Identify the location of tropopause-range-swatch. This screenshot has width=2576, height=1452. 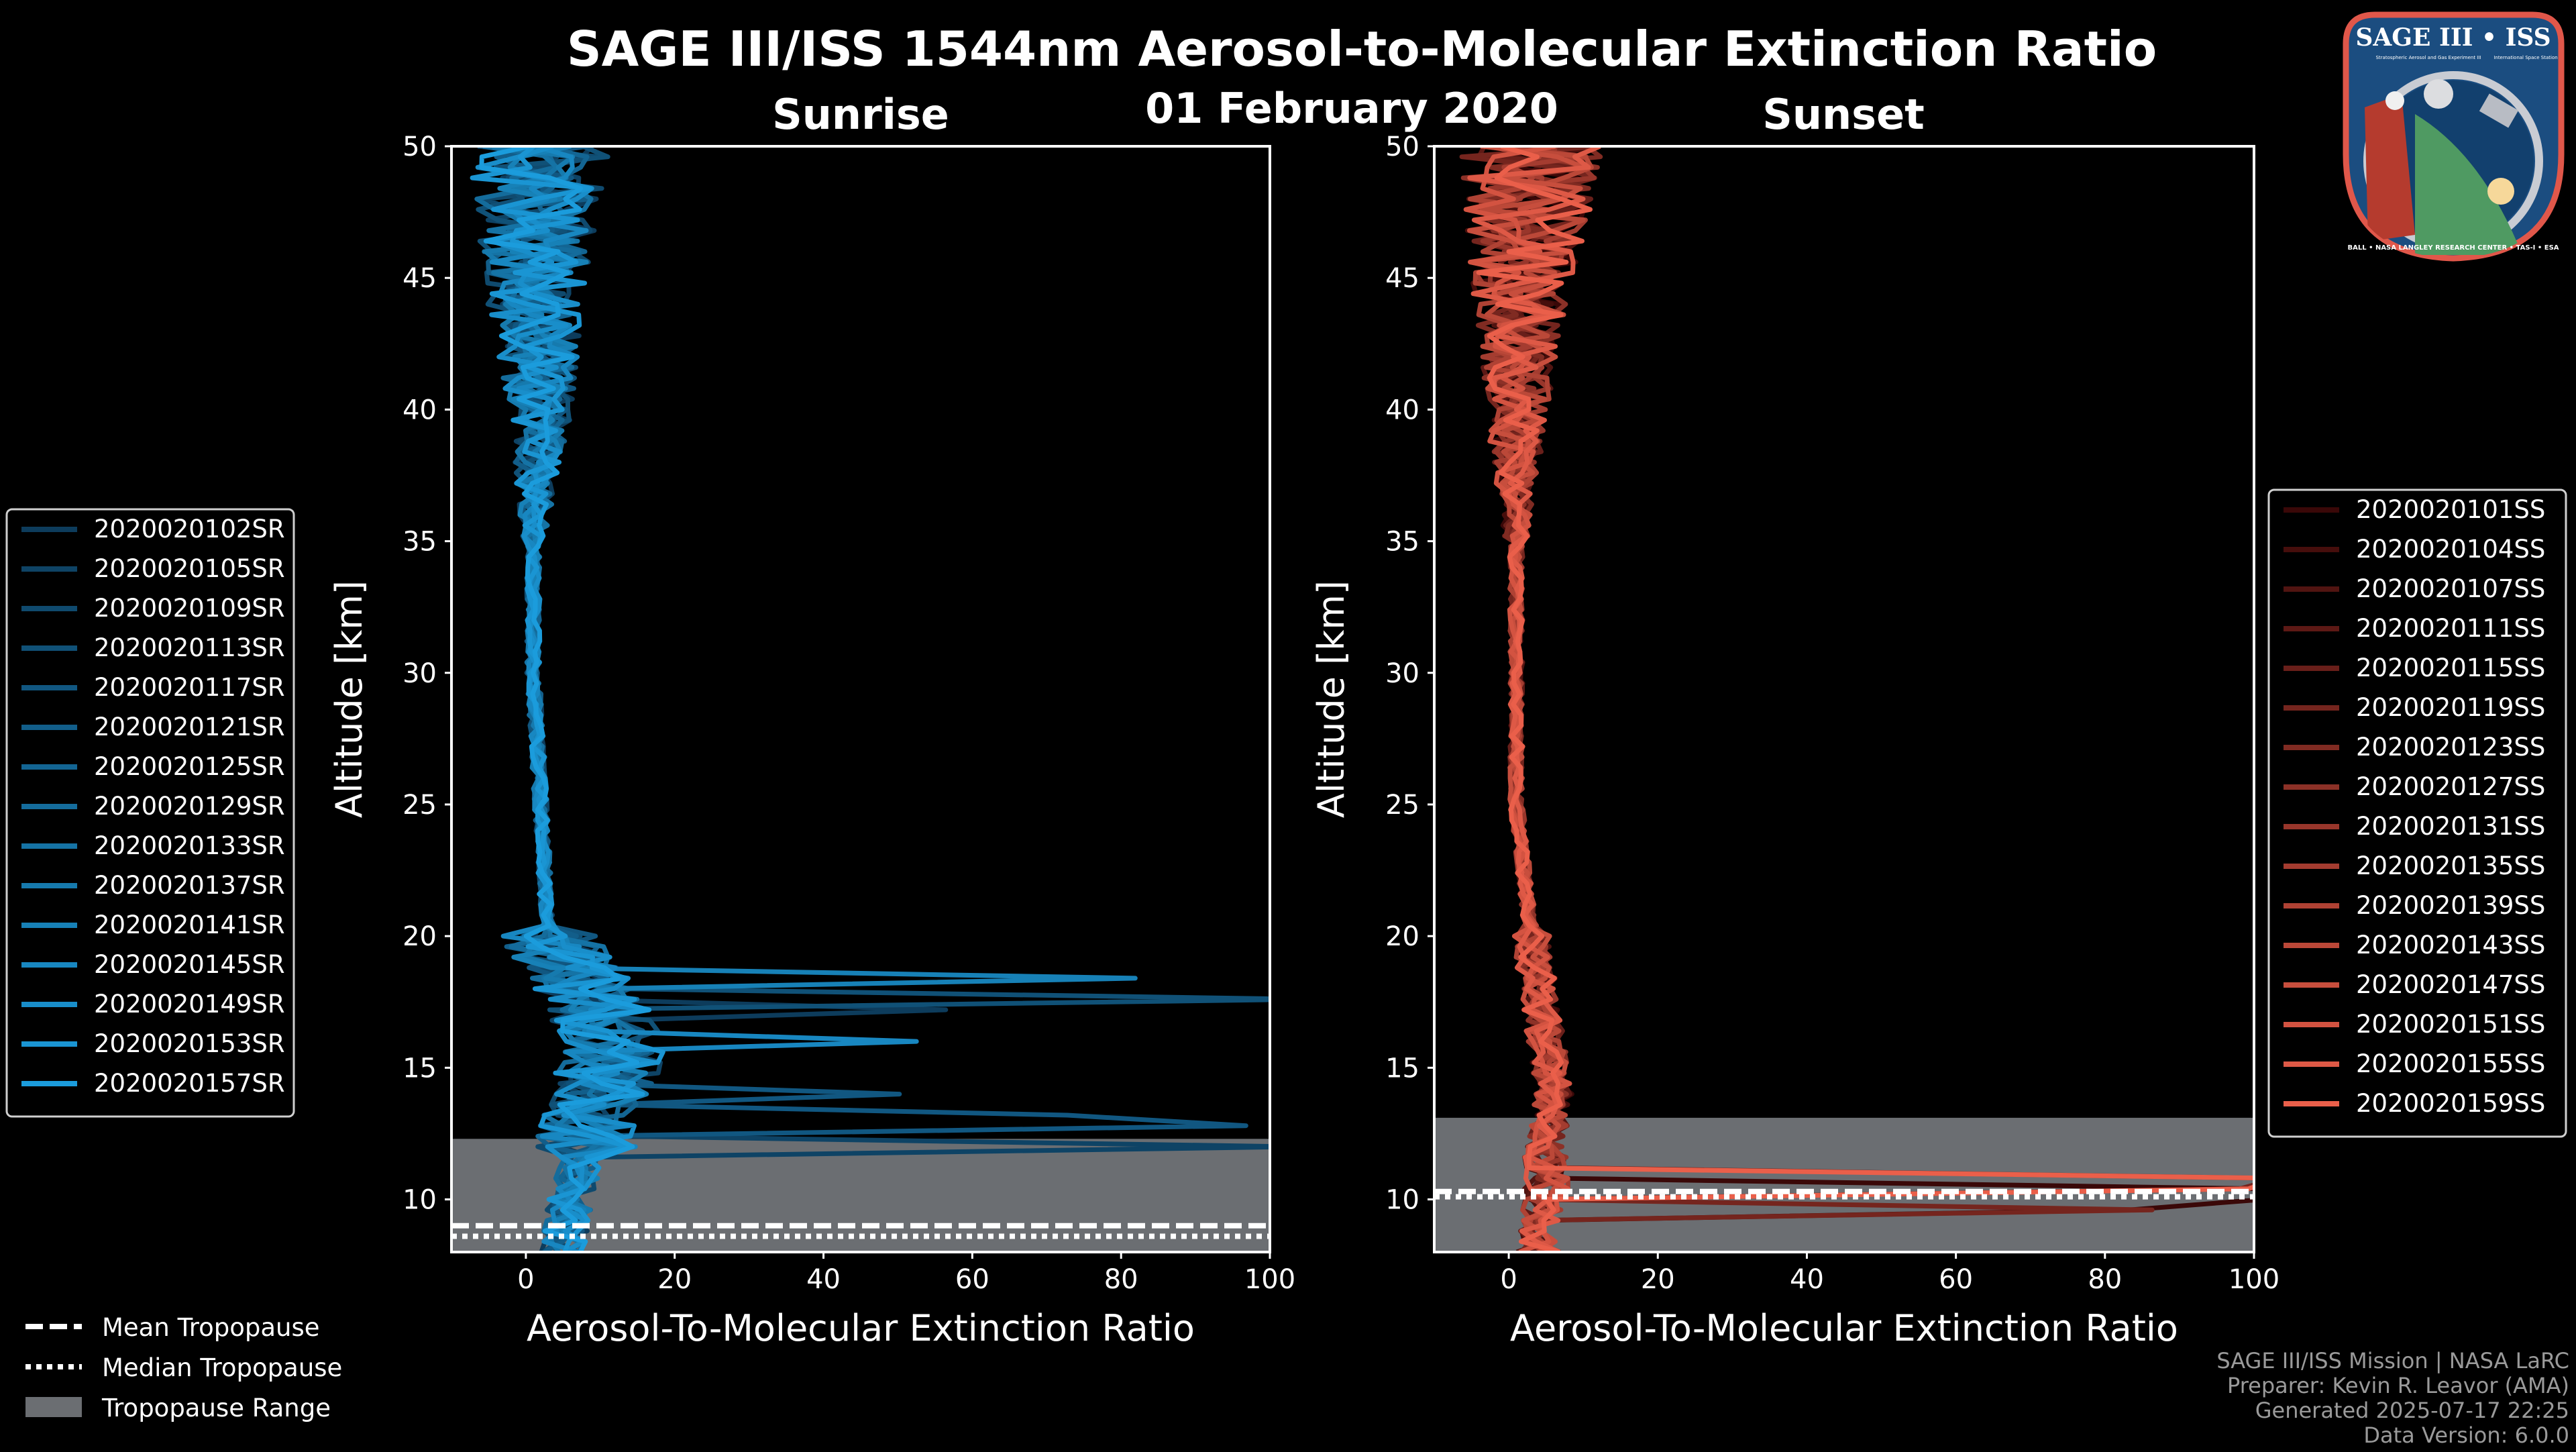
(53, 1407).